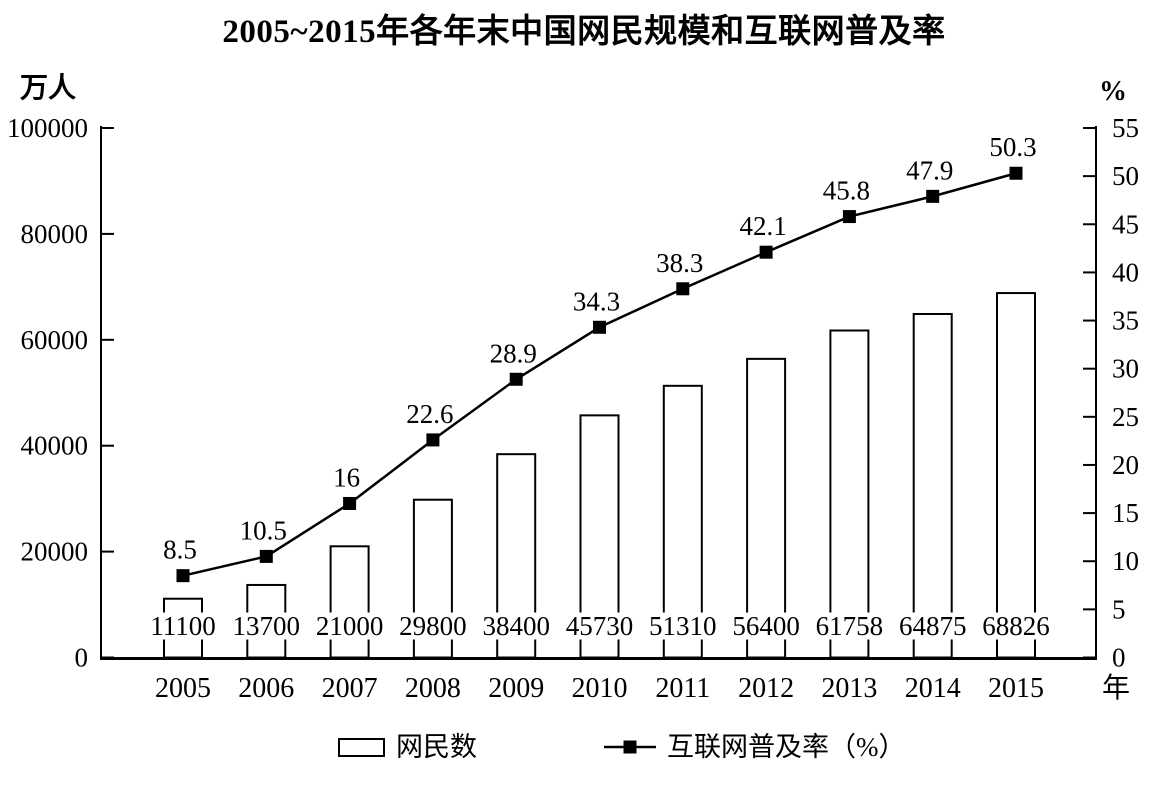  I want to click on line-legend-label: 互联网普及率（%）, so click(786, 747).